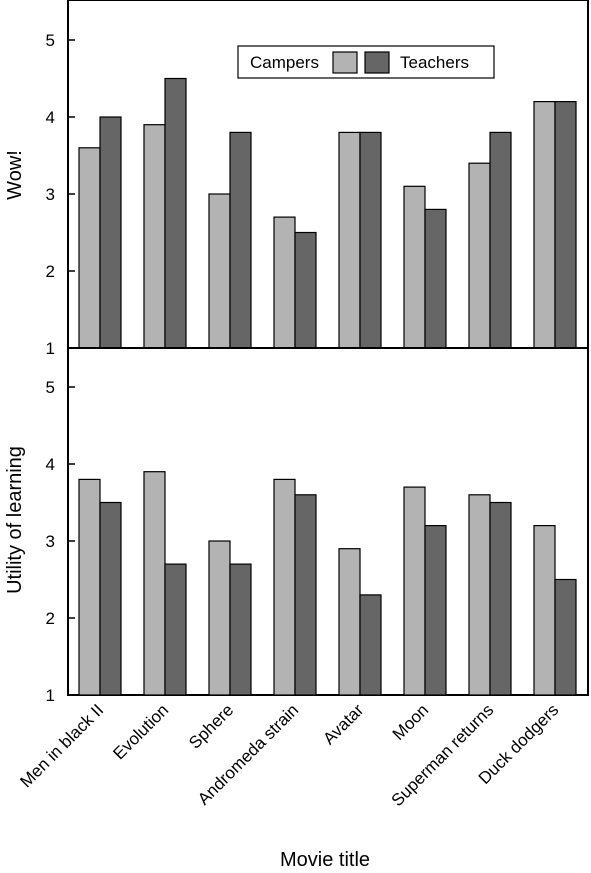  What do you see at coordinates (50, 348) in the screenshot?
I see `wow-ytick-label-1: 1` at bounding box center [50, 348].